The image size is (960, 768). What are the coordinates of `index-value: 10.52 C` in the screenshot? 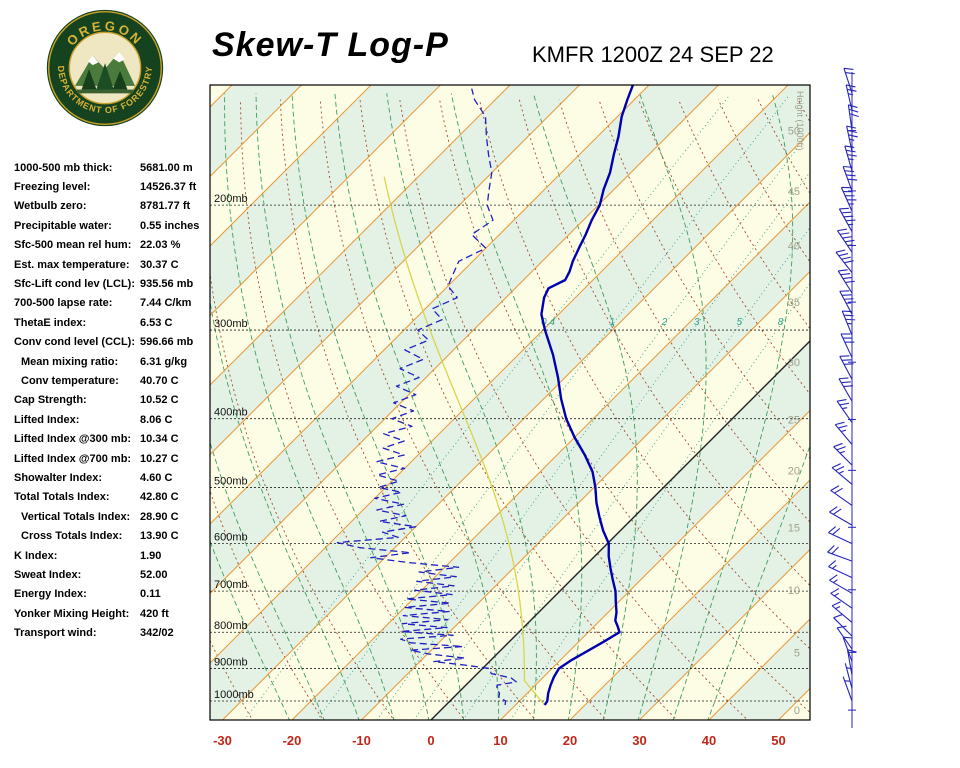 It's located at (159, 400).